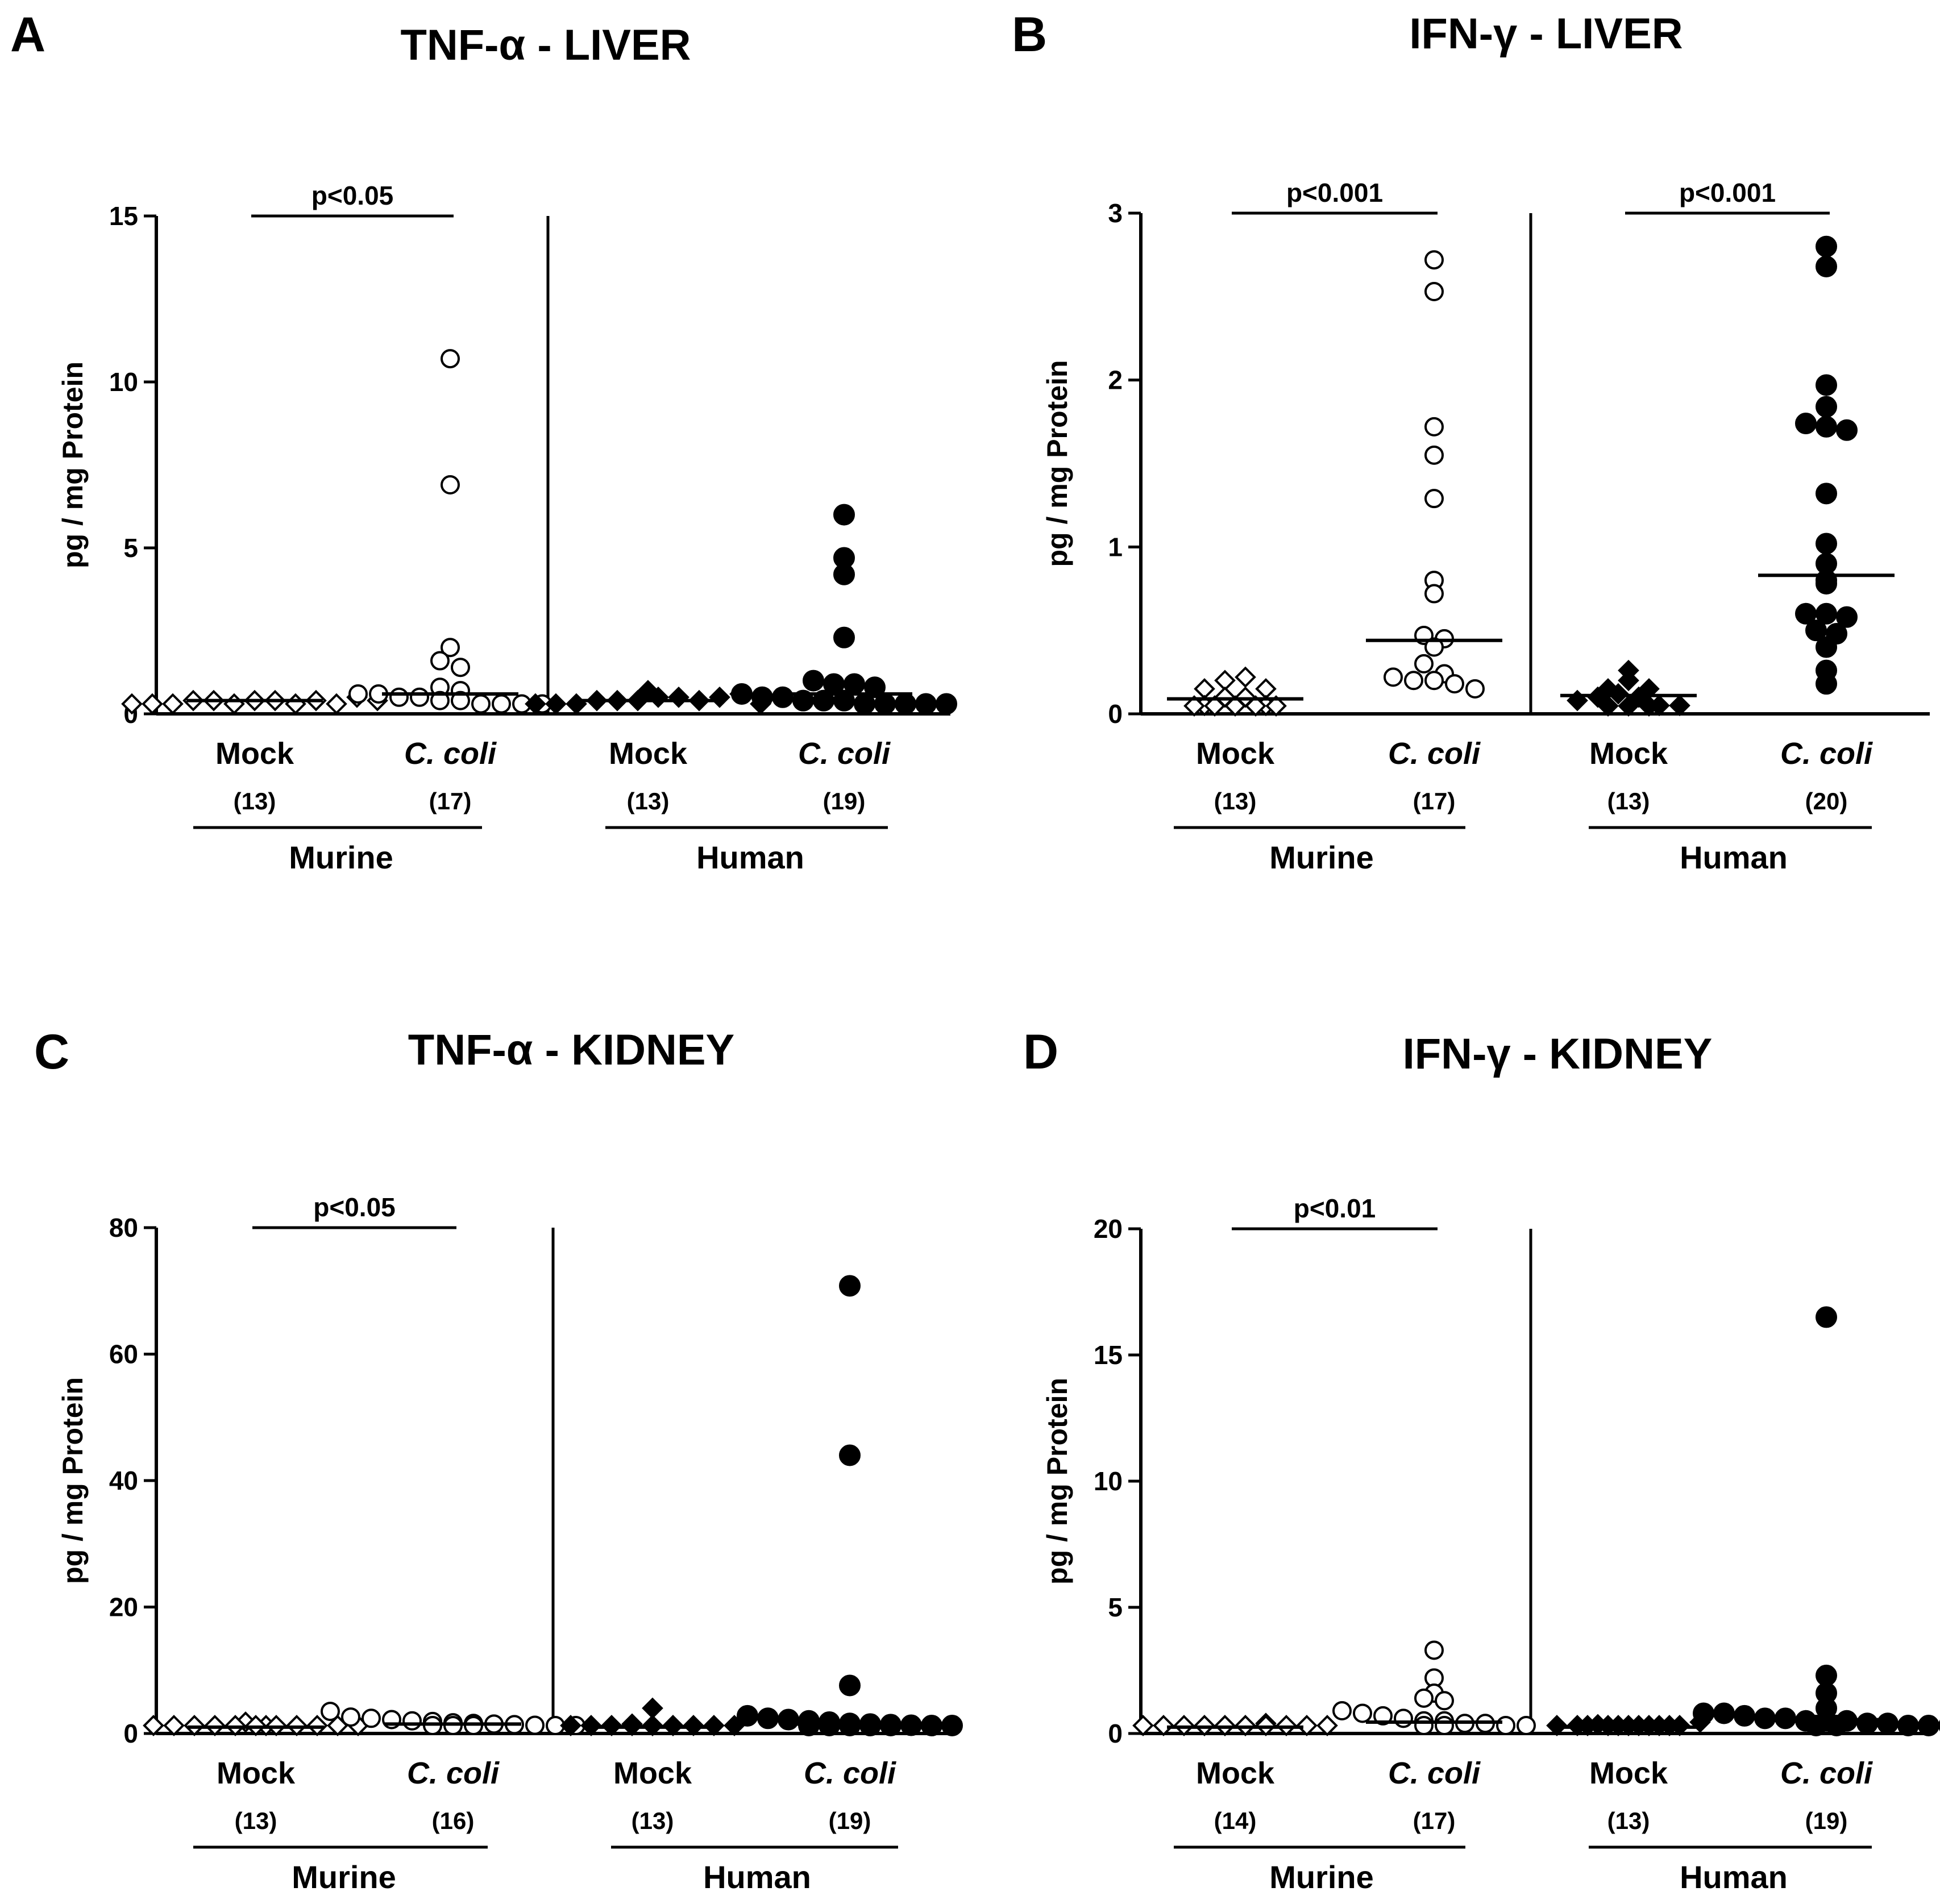 The height and width of the screenshot is (1904, 1940). What do you see at coordinates (1108, 1355) in the screenshot?
I see `y-tick-label: 15` at bounding box center [1108, 1355].